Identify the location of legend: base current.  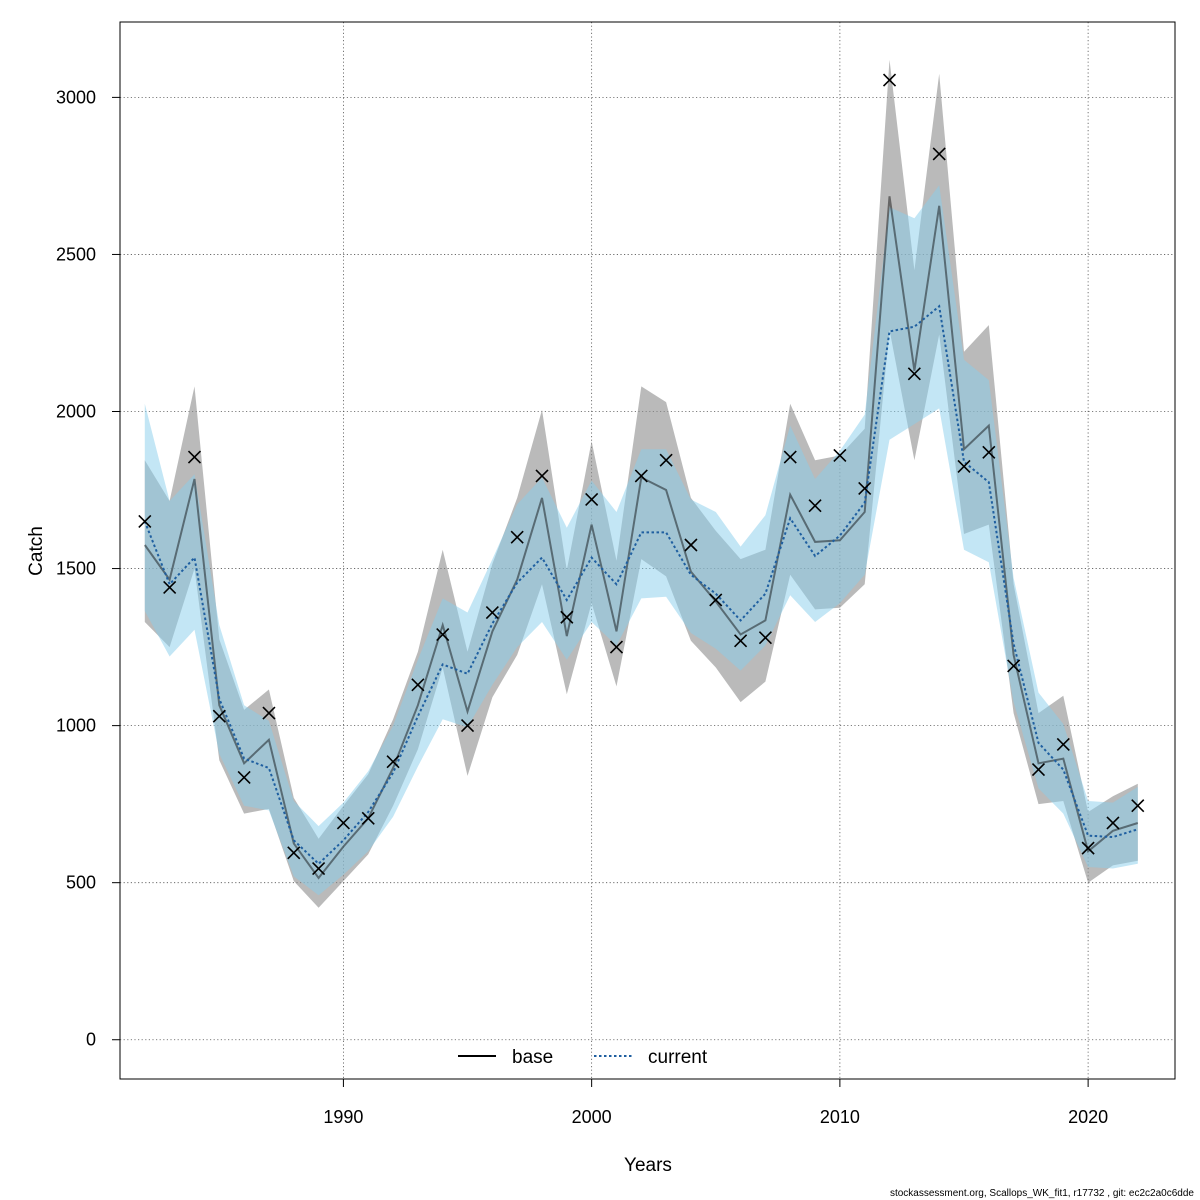
(583, 1057).